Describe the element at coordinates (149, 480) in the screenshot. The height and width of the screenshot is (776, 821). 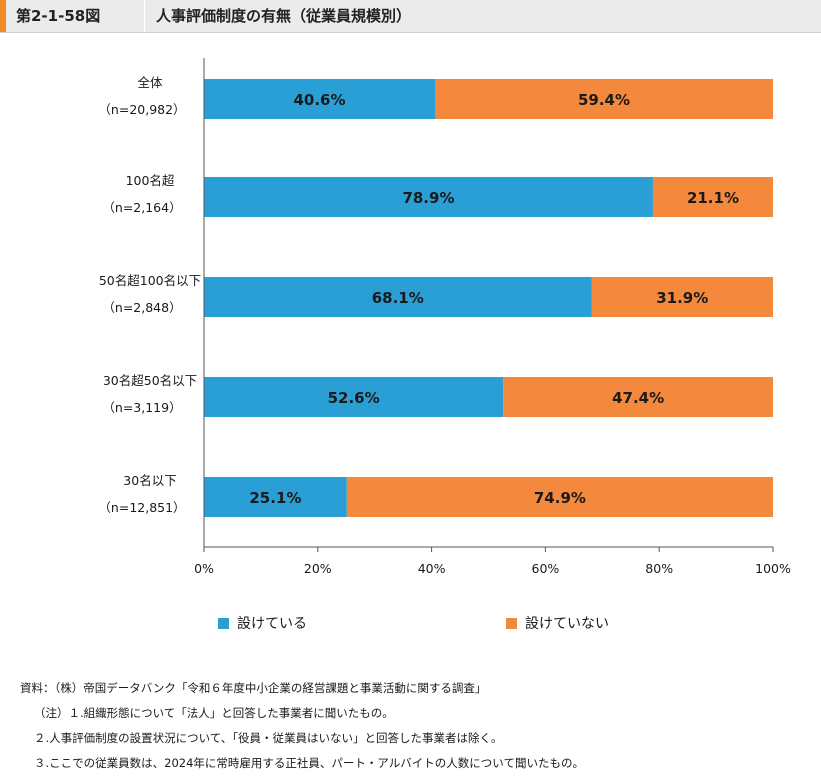
I see `category-label-4: 30名以下` at that location.